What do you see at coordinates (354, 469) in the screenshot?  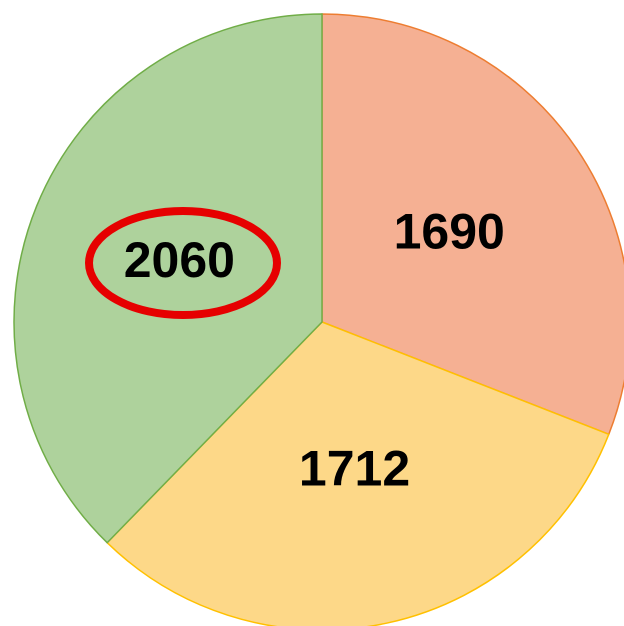 I see `slice-label: 1712` at bounding box center [354, 469].